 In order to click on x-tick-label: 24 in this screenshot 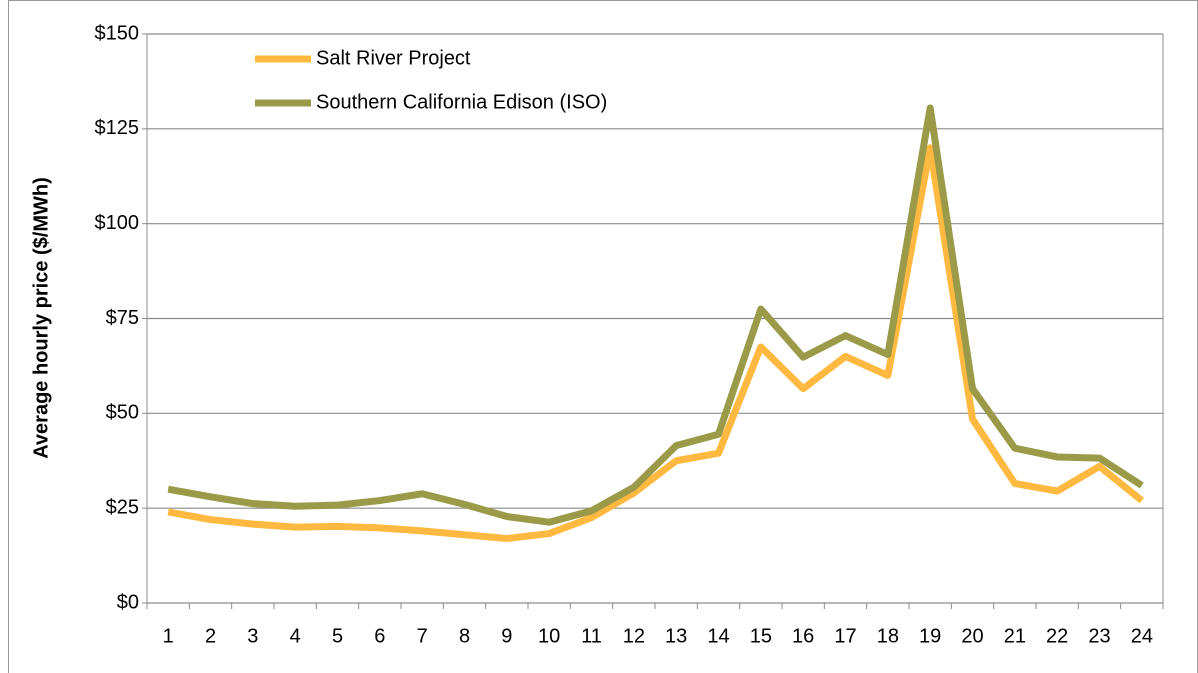, I will do `click(1142, 636)`.